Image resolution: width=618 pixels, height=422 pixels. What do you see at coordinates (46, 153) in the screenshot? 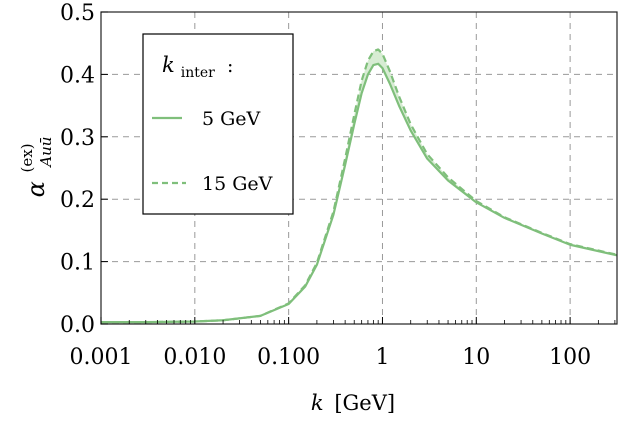
I see `y-axis-title-sub: Auū` at bounding box center [46, 153].